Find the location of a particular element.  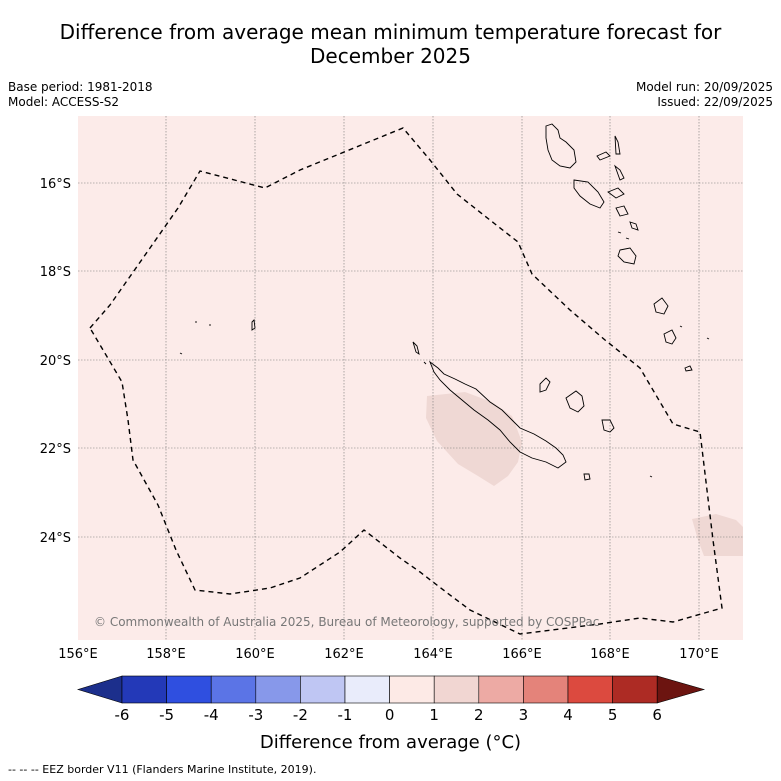

efate is located at coordinates (627, 256).